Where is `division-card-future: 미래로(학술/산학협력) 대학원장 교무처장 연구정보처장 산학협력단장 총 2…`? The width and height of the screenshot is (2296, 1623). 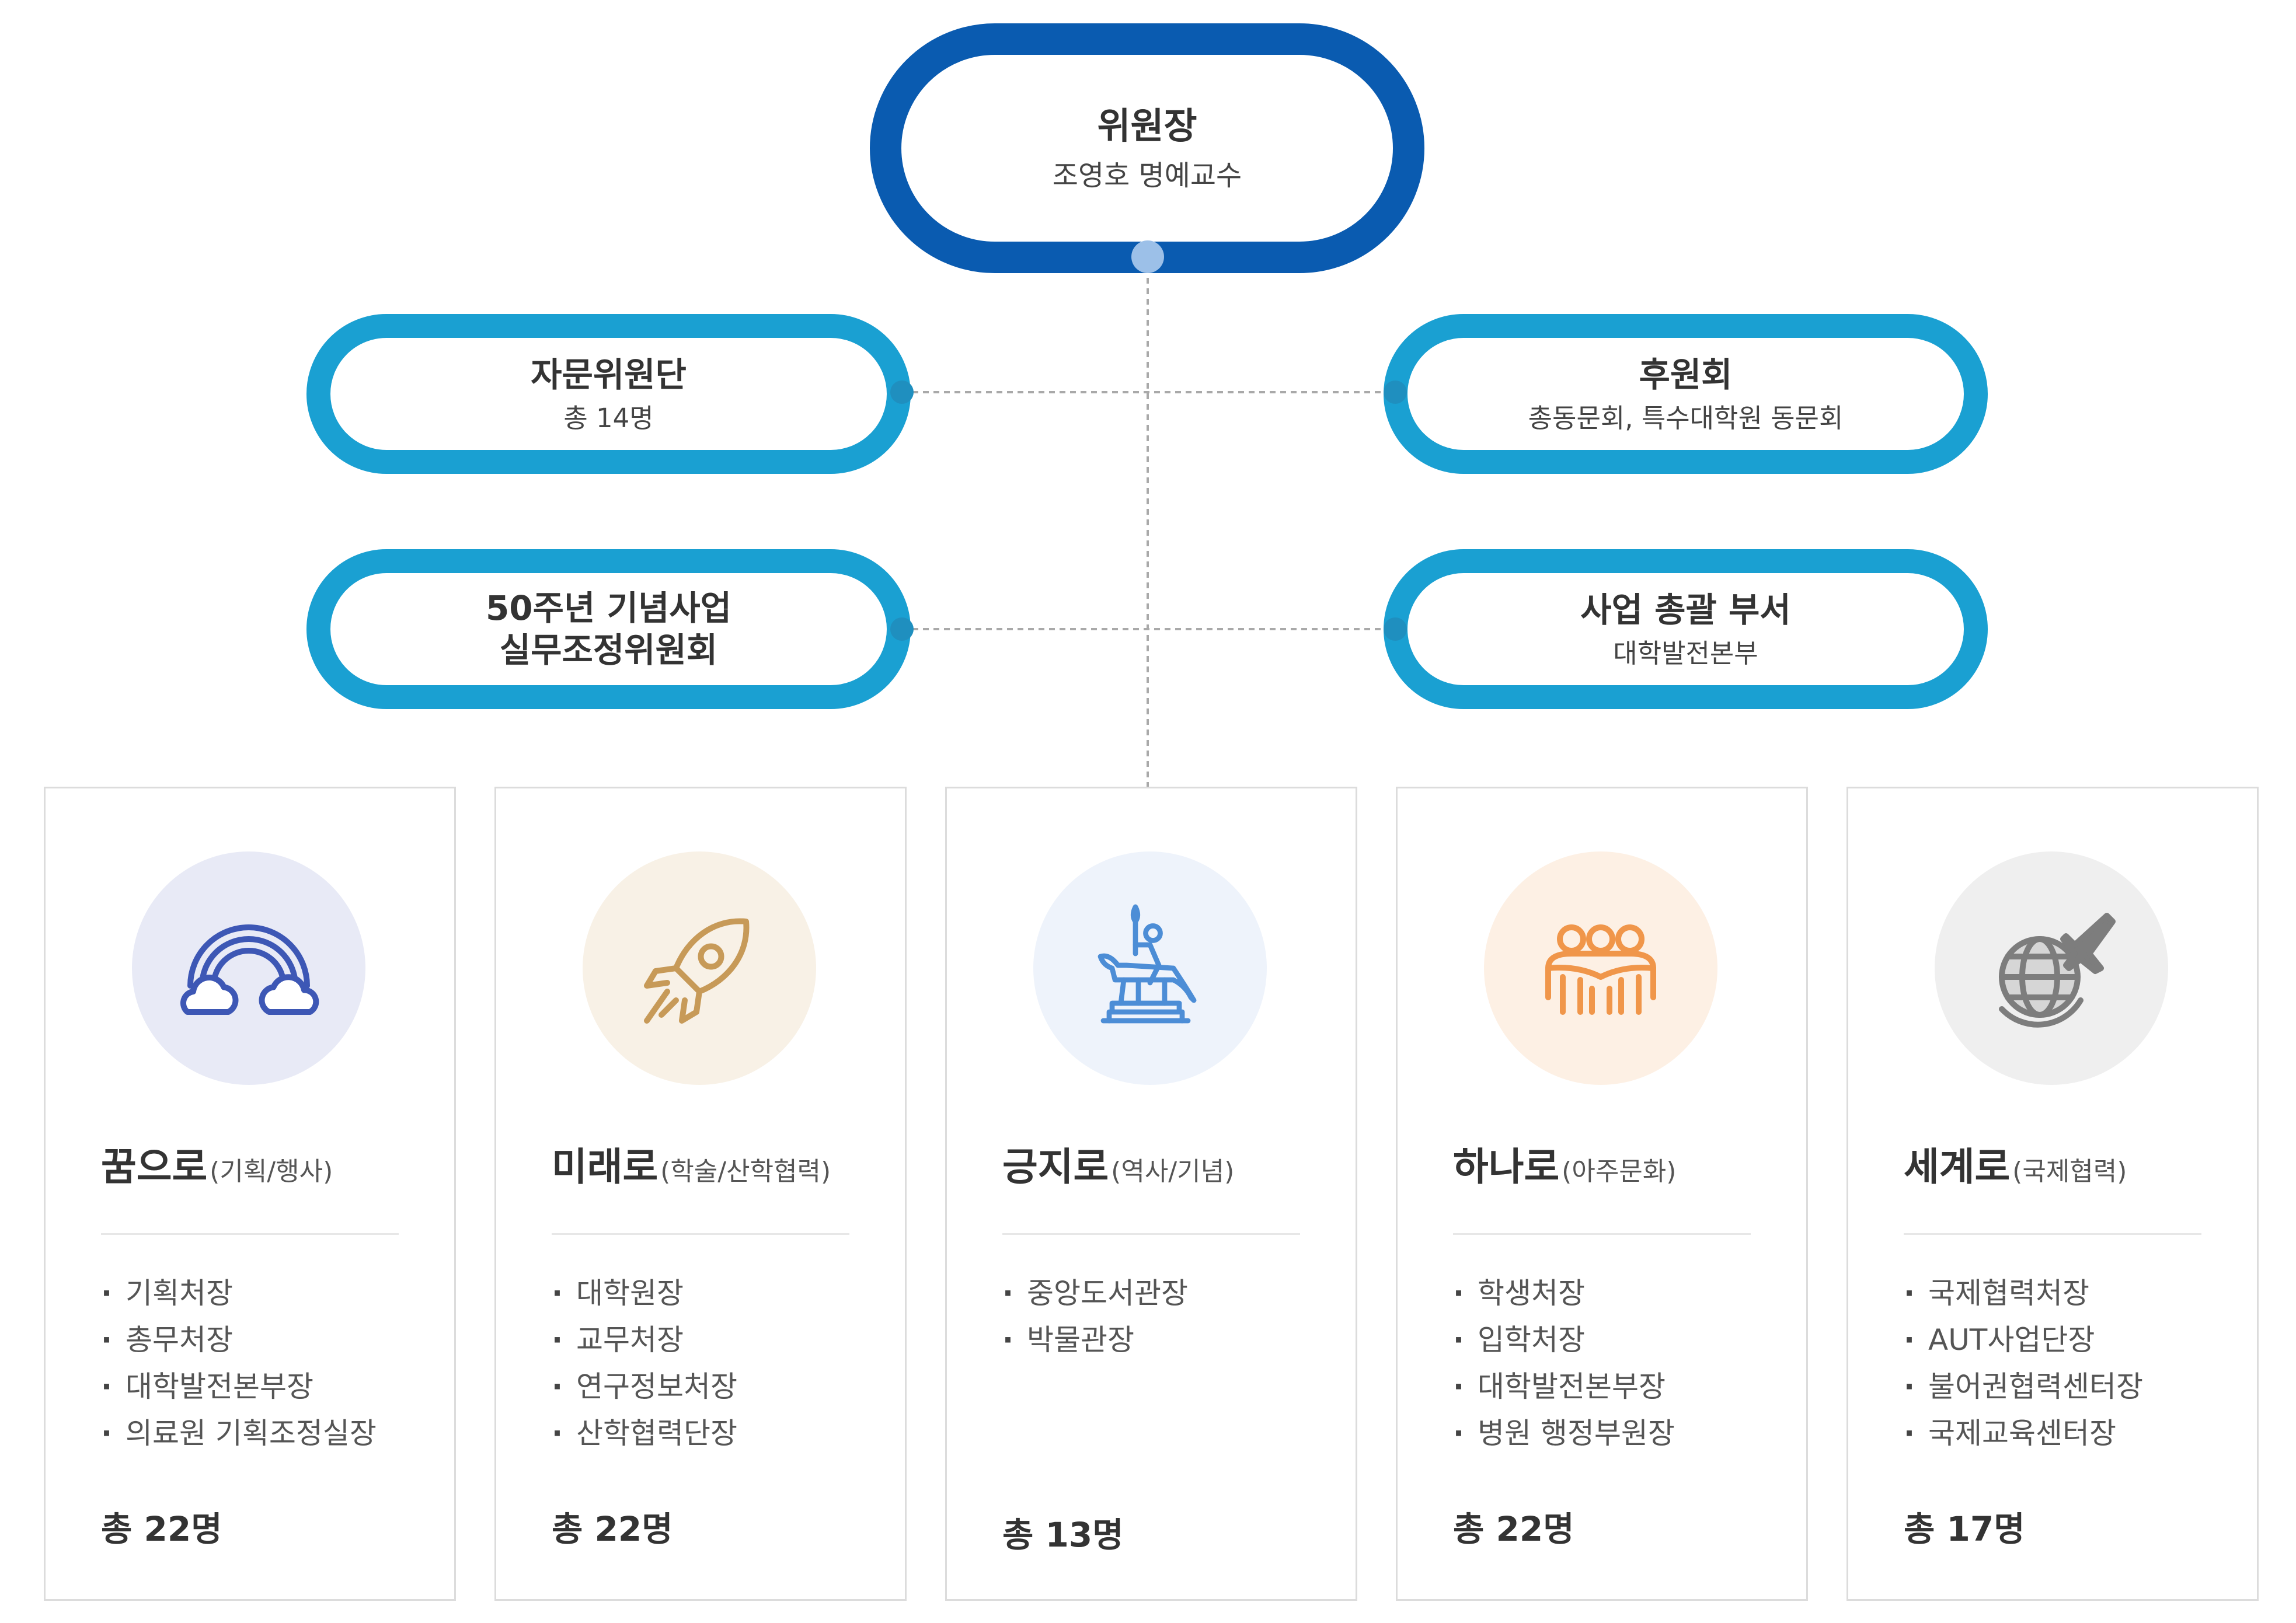 division-card-future: 미래로(학술/산학협력) 대학원장 교무처장 연구정보처장 산학협력단장 총 2… is located at coordinates (701, 1194).